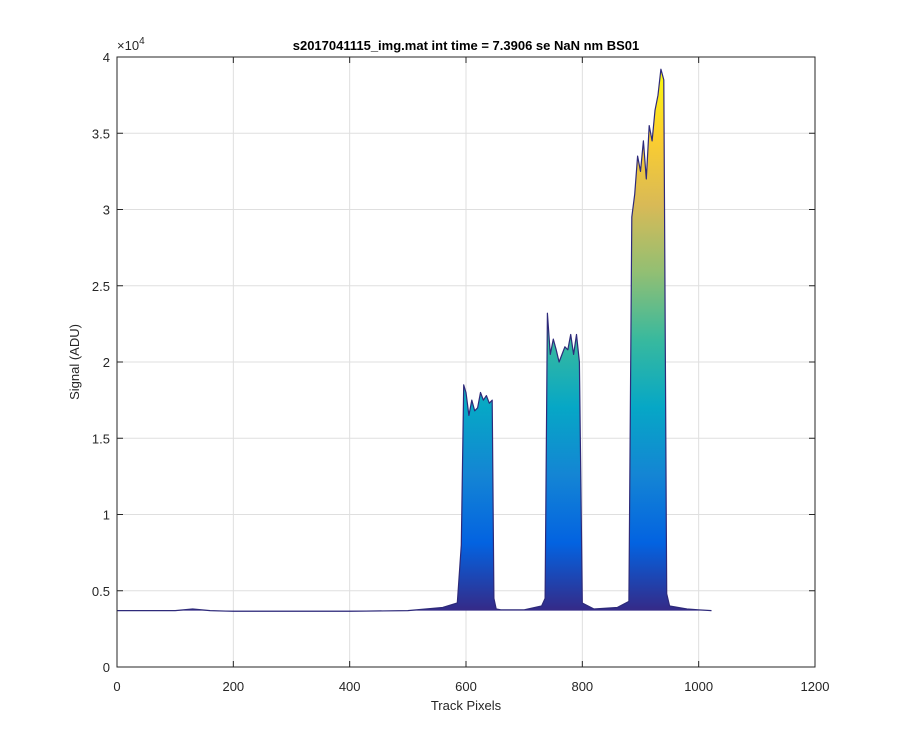 The height and width of the screenshot is (755, 900). What do you see at coordinates (466, 705) in the screenshot?
I see `x-axis-label: Track Pixels` at bounding box center [466, 705].